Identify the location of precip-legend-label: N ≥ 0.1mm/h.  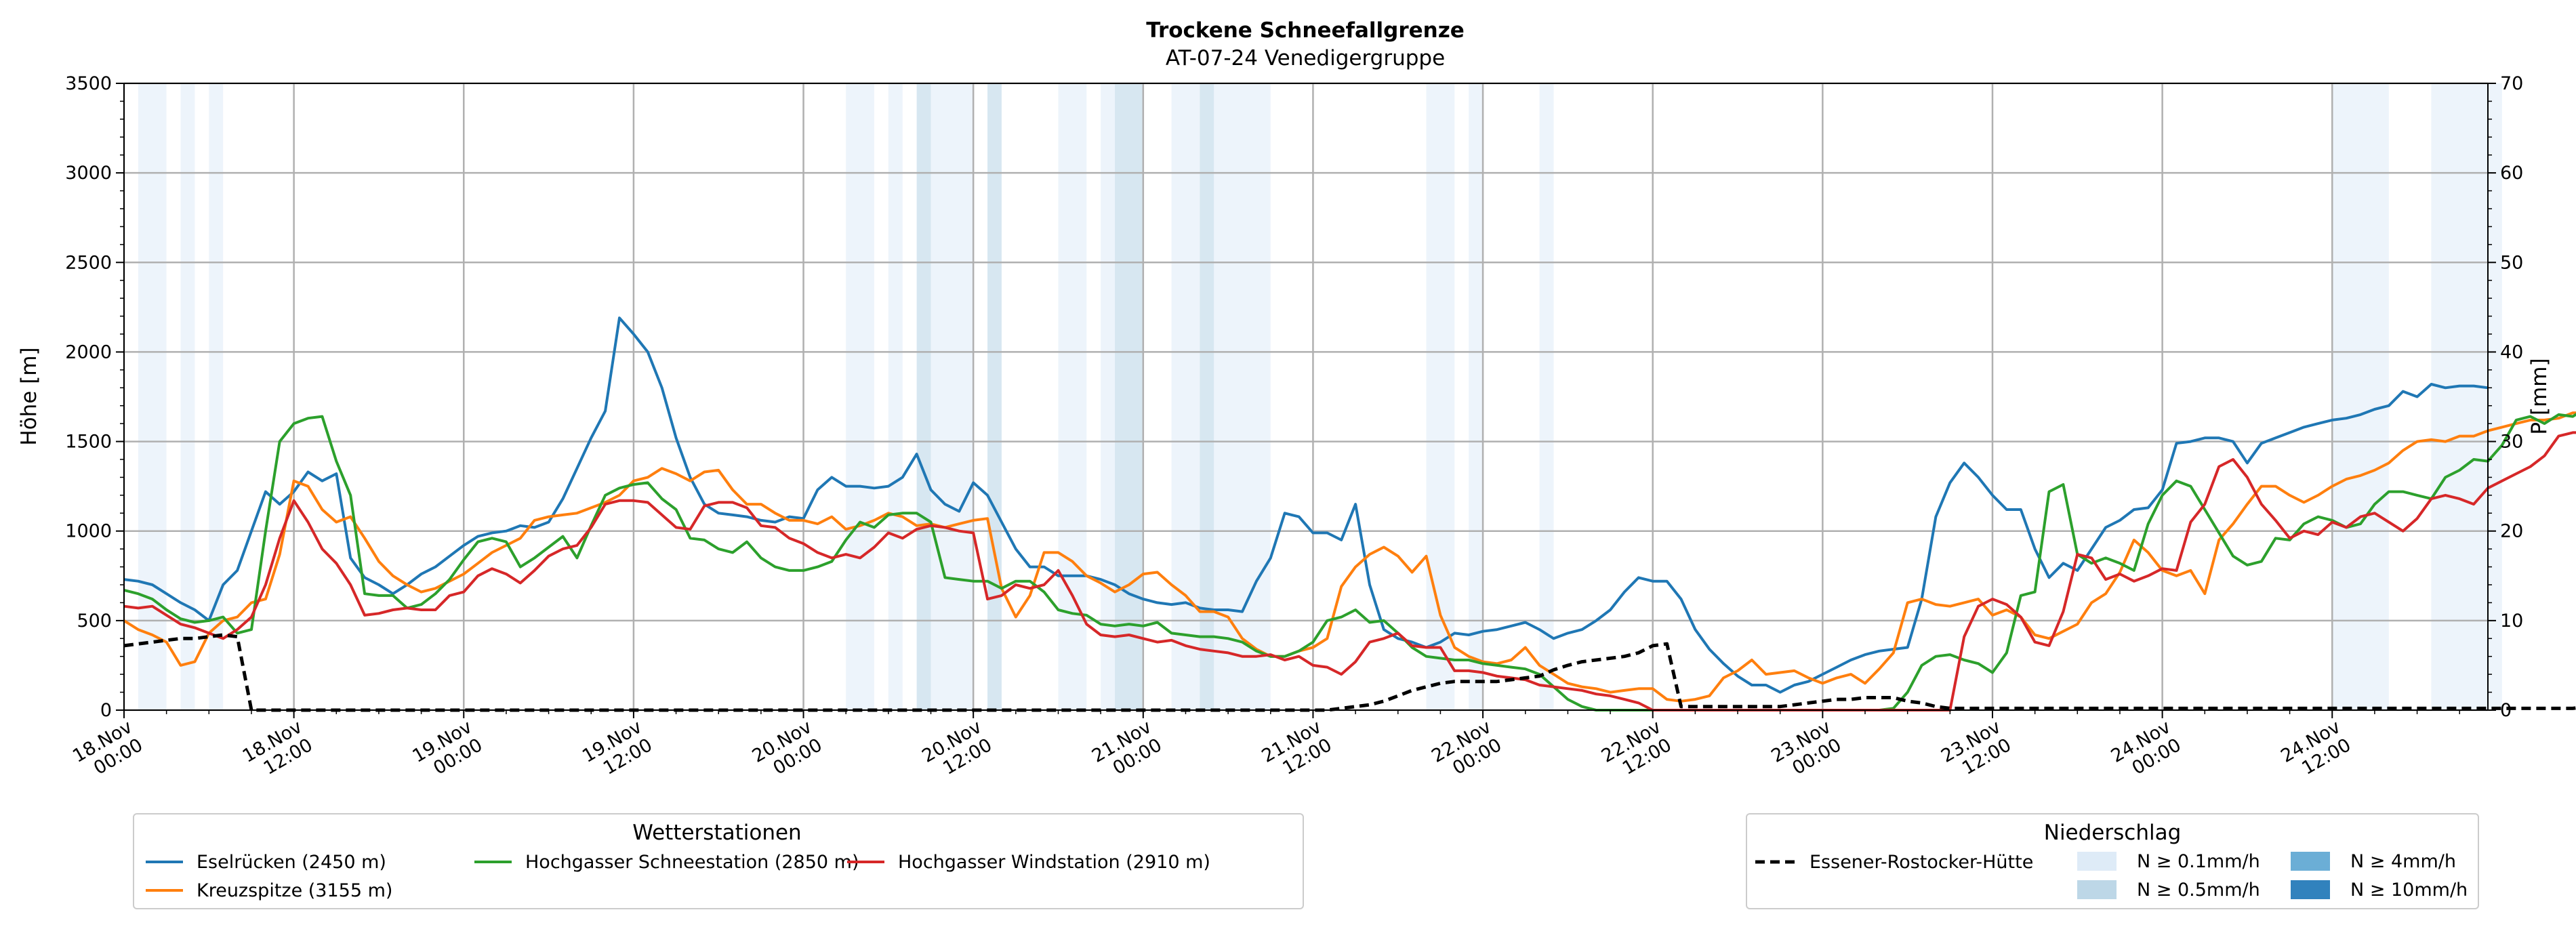
(2199, 862).